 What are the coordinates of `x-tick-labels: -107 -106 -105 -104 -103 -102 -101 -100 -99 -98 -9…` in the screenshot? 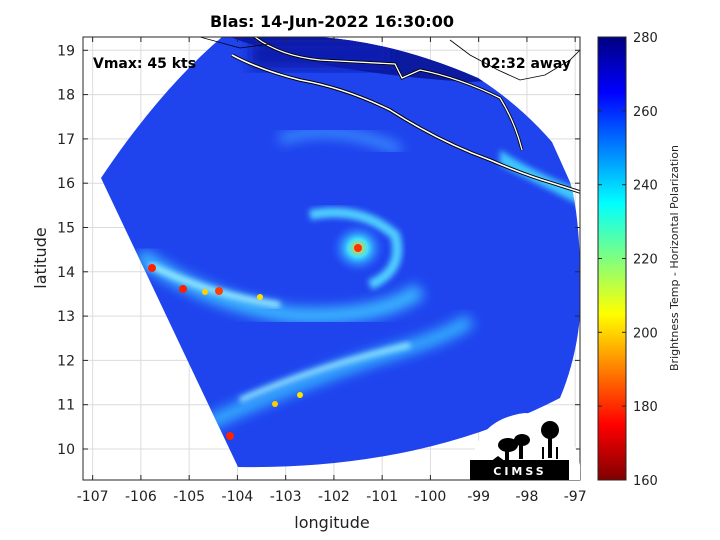 It's located at (332, 497).